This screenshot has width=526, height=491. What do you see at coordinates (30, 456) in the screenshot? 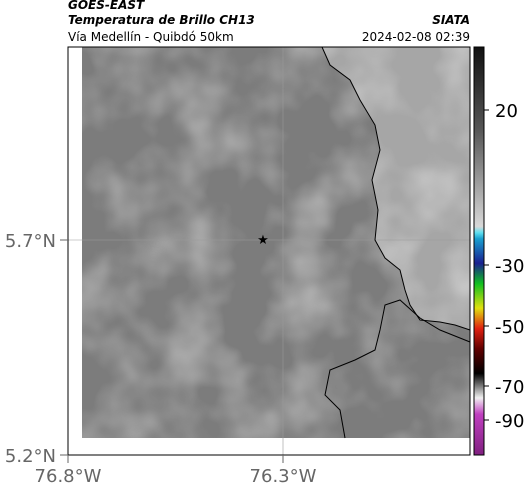
I see `lat-label: 5.2°N` at bounding box center [30, 456].